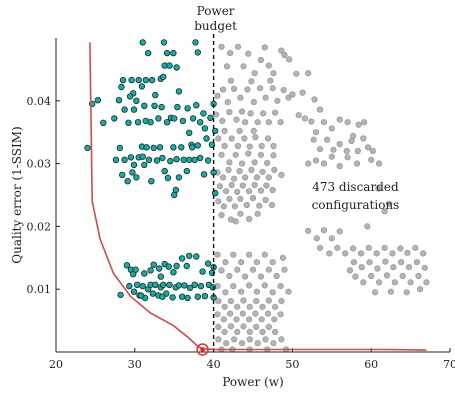  Describe the element at coordinates (449, 364) in the screenshot. I see `x-tick-label: 70` at that location.